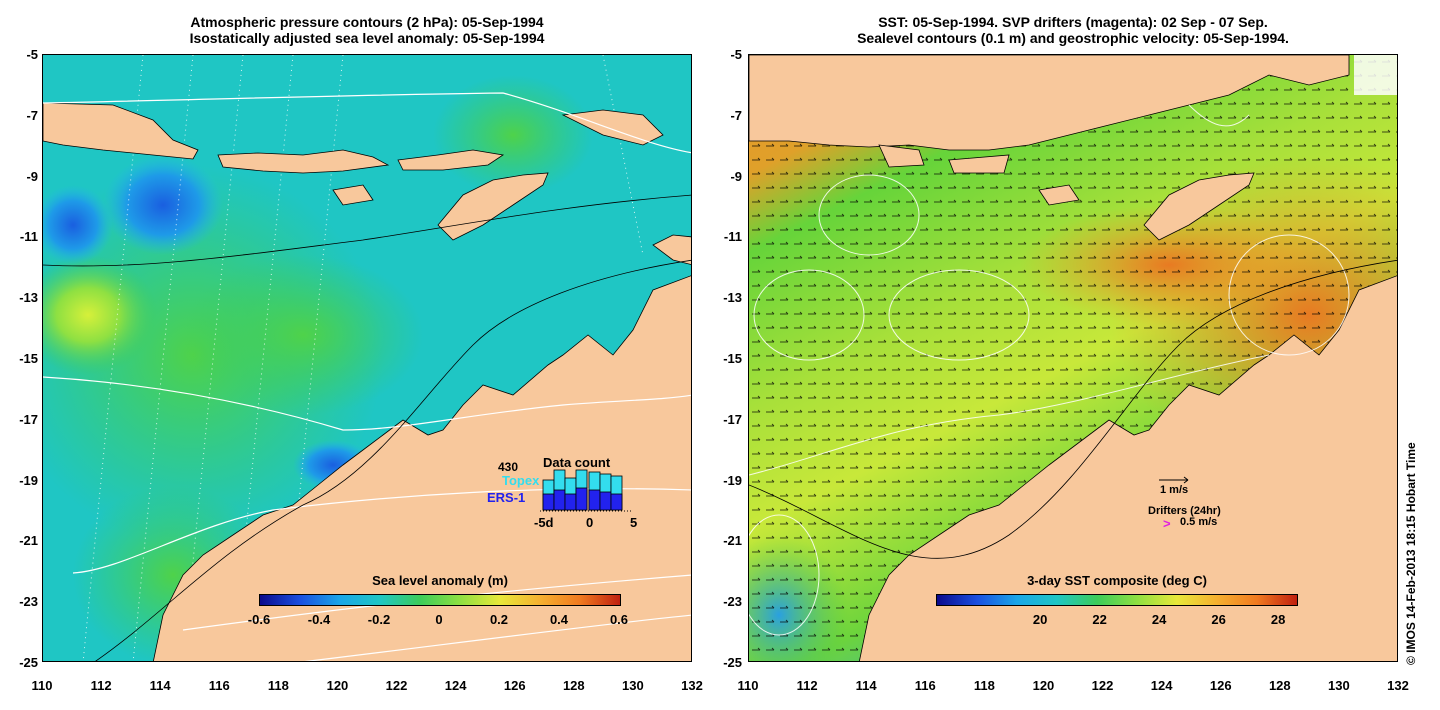 Image resolution: width=1440 pixels, height=710 pixels. What do you see at coordinates (619, 619) in the screenshot?
I see `sla-colorbar-tick: 0.6` at bounding box center [619, 619].